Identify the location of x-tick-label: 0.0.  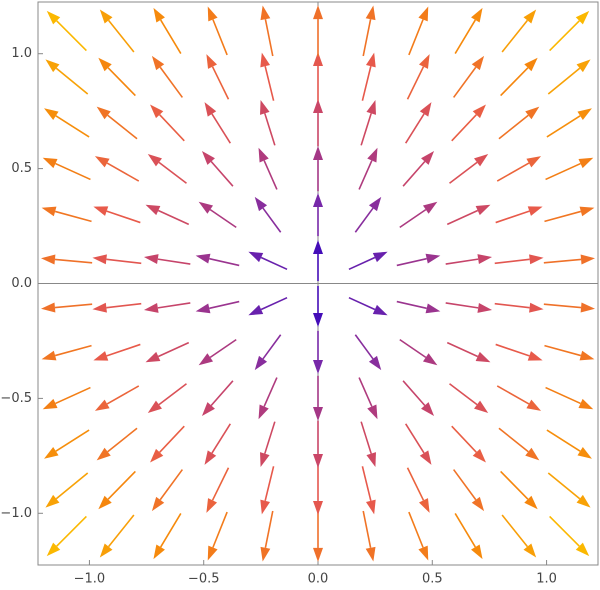
(318, 579).